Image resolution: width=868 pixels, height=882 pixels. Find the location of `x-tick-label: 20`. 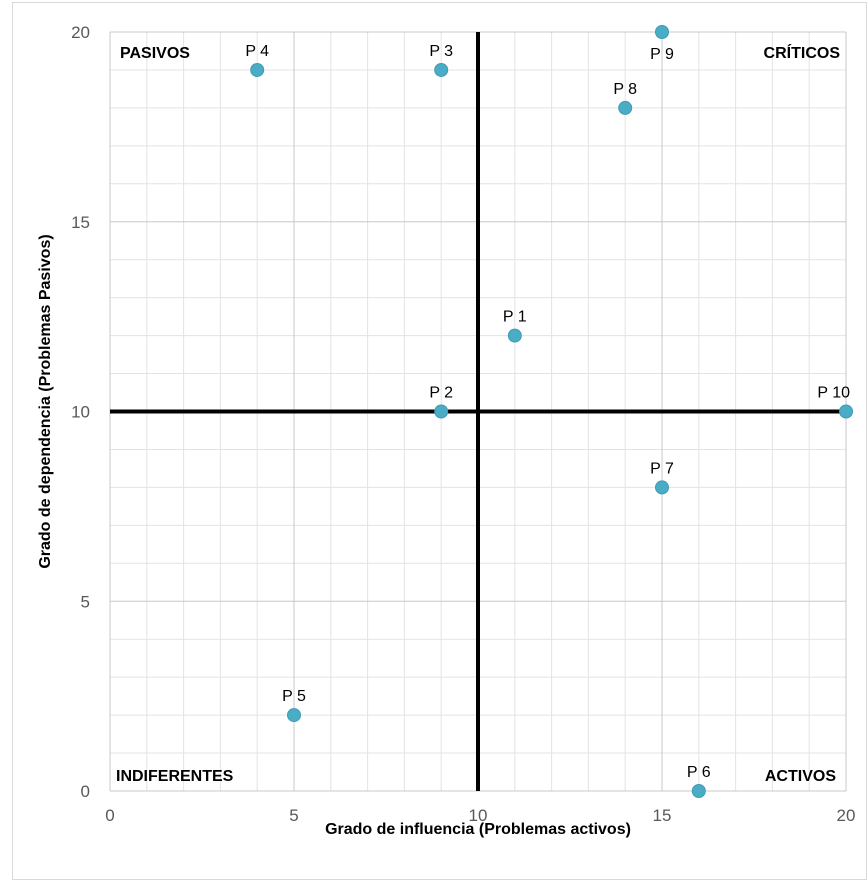

x-tick-label: 20 is located at coordinates (846, 815).